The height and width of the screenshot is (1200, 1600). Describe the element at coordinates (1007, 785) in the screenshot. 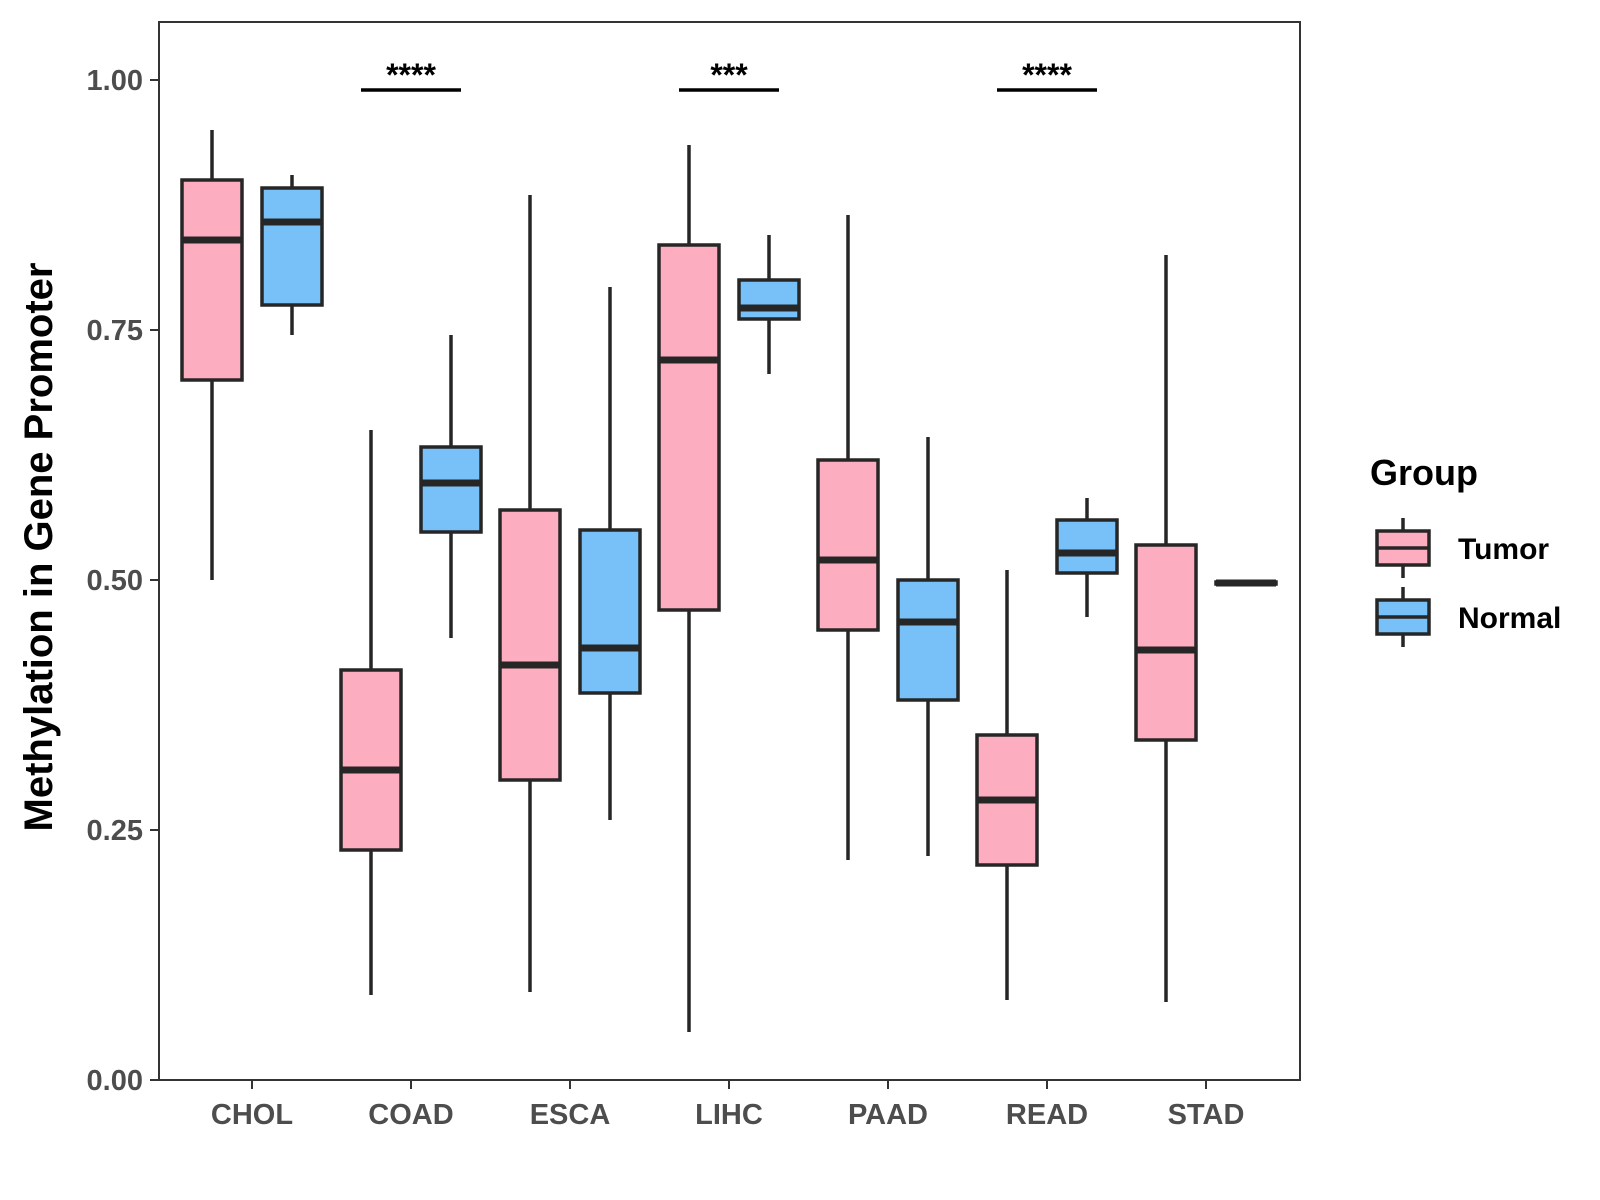

I see `box-tumor-read` at that location.